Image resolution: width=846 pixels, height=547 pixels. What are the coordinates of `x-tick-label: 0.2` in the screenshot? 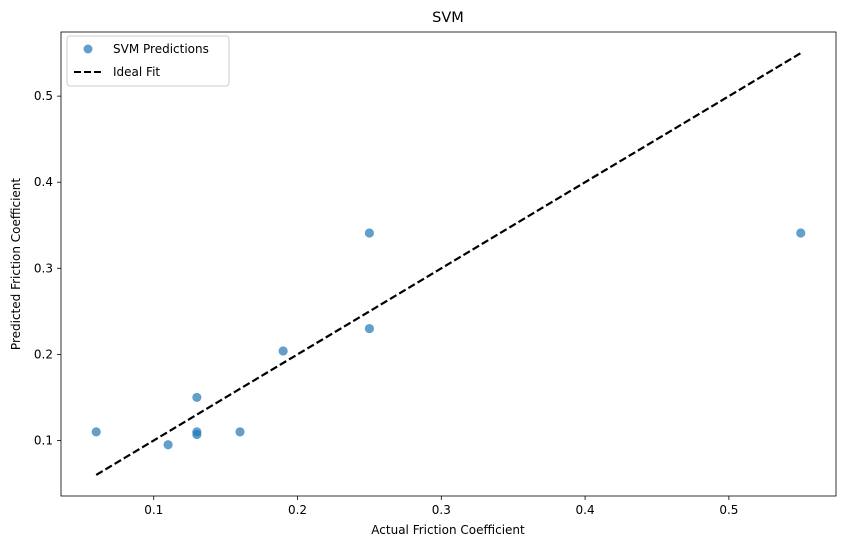 It's located at (297, 510).